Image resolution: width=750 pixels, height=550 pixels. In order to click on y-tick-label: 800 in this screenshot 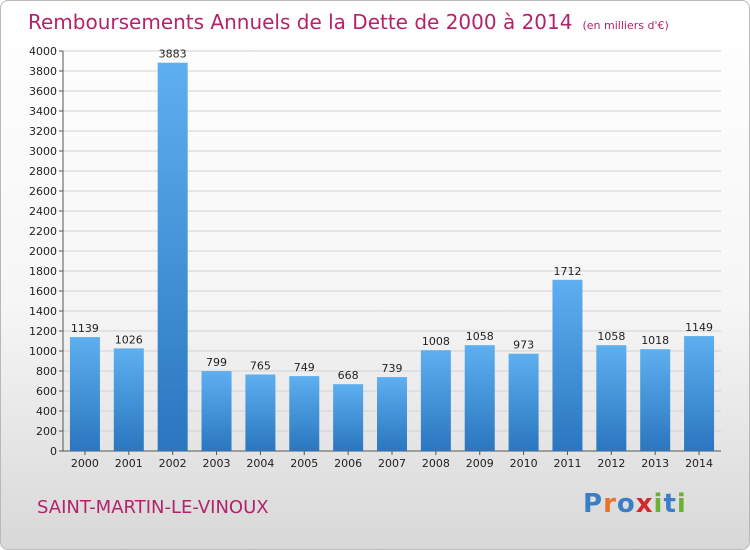, I will do `click(46, 371)`.